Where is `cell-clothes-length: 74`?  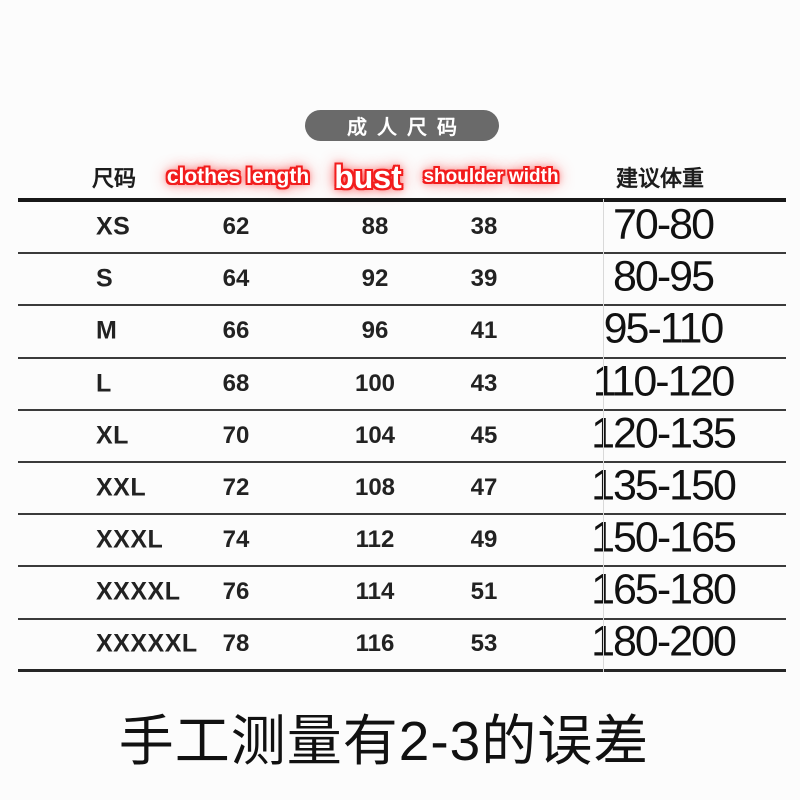
cell-clothes-length: 74 is located at coordinates (236, 540).